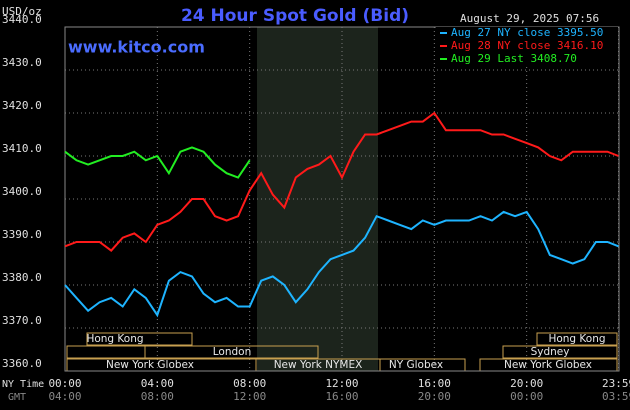 The image size is (630, 410). Describe the element at coordinates (64, 396) in the screenshot. I see `x2-tick-label: 04:00` at that location.